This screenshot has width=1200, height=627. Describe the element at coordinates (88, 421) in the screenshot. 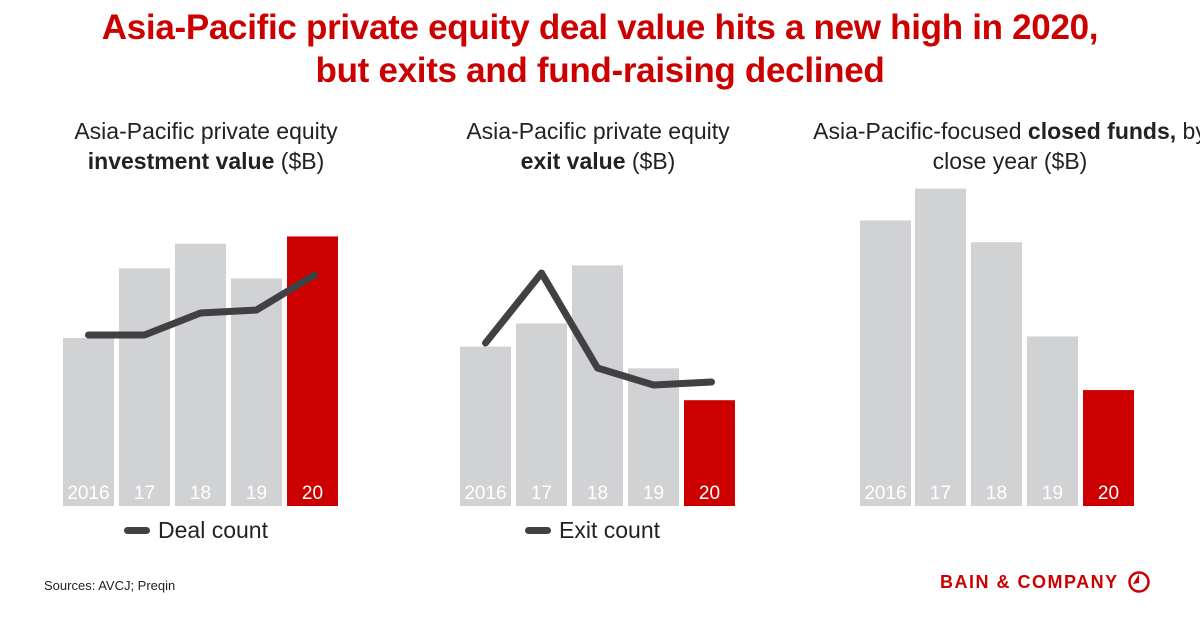

I see `chart-1-bar-2016` at that location.